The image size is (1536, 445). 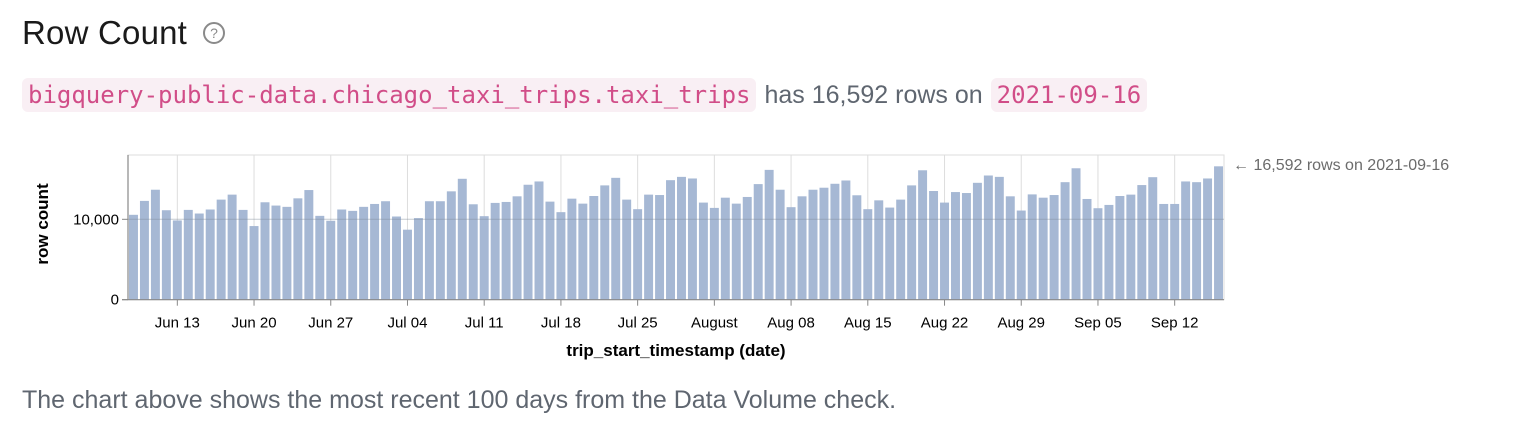 I want to click on question-circle-icon: ?, so click(x=214, y=33).